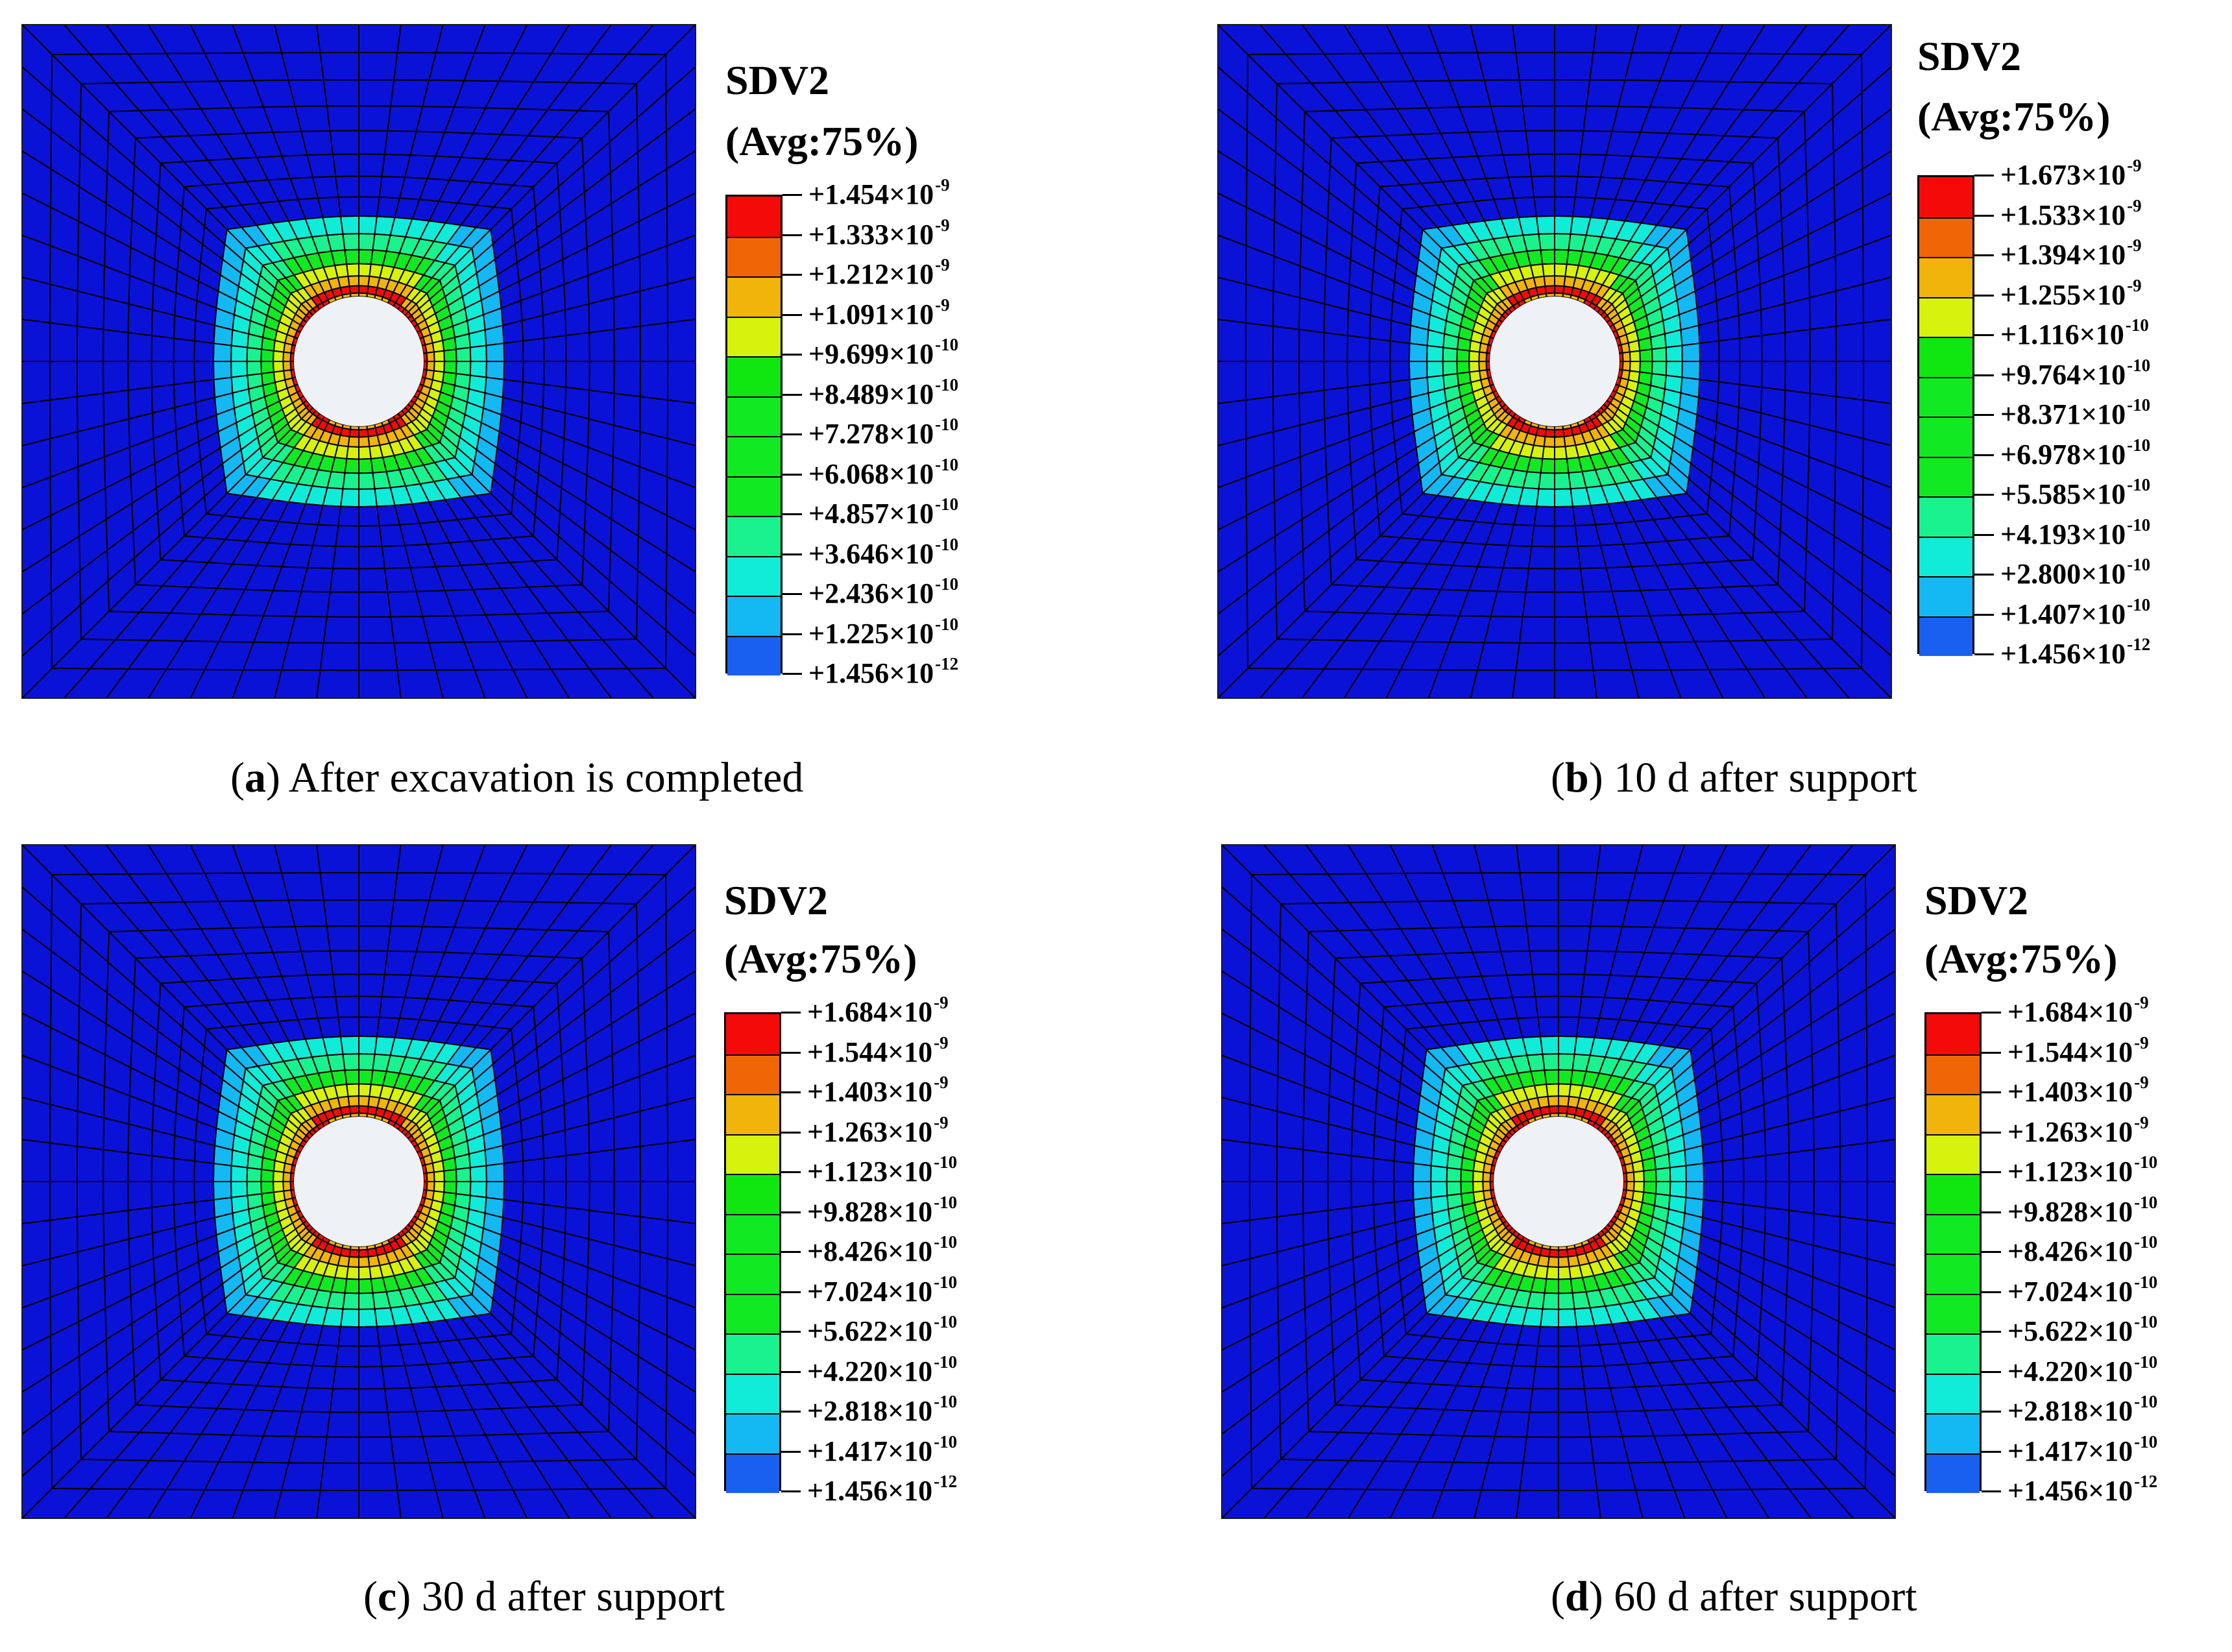 The height and width of the screenshot is (1652, 2232). What do you see at coordinates (2062, 334) in the screenshot?
I see `legend-value-mantissa: +1.116×10` at bounding box center [2062, 334].